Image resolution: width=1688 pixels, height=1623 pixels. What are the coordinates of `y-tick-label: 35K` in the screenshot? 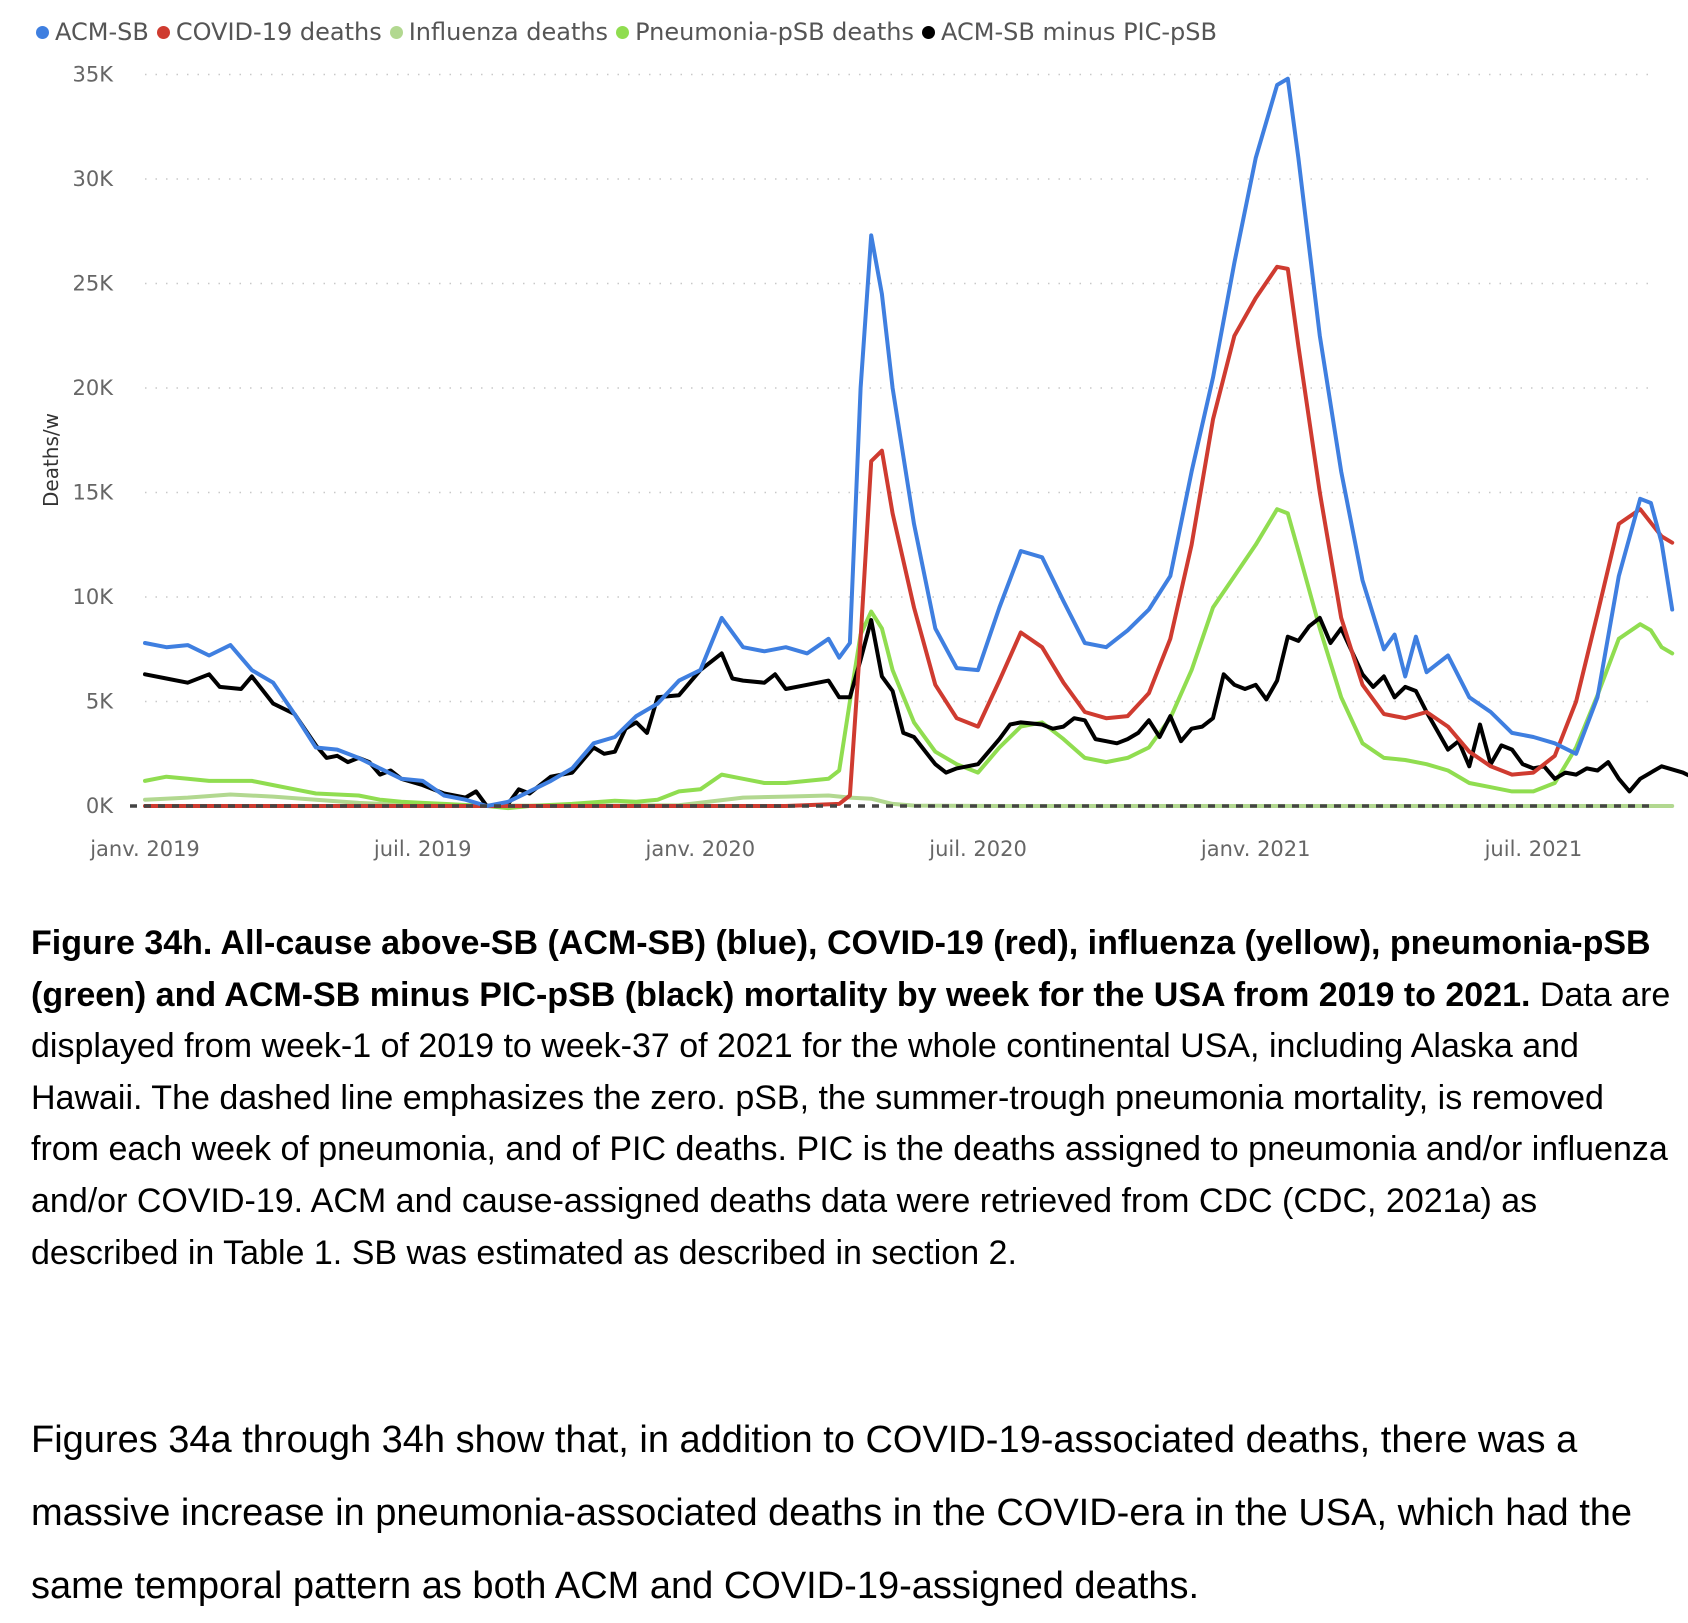 It's located at (94, 75).